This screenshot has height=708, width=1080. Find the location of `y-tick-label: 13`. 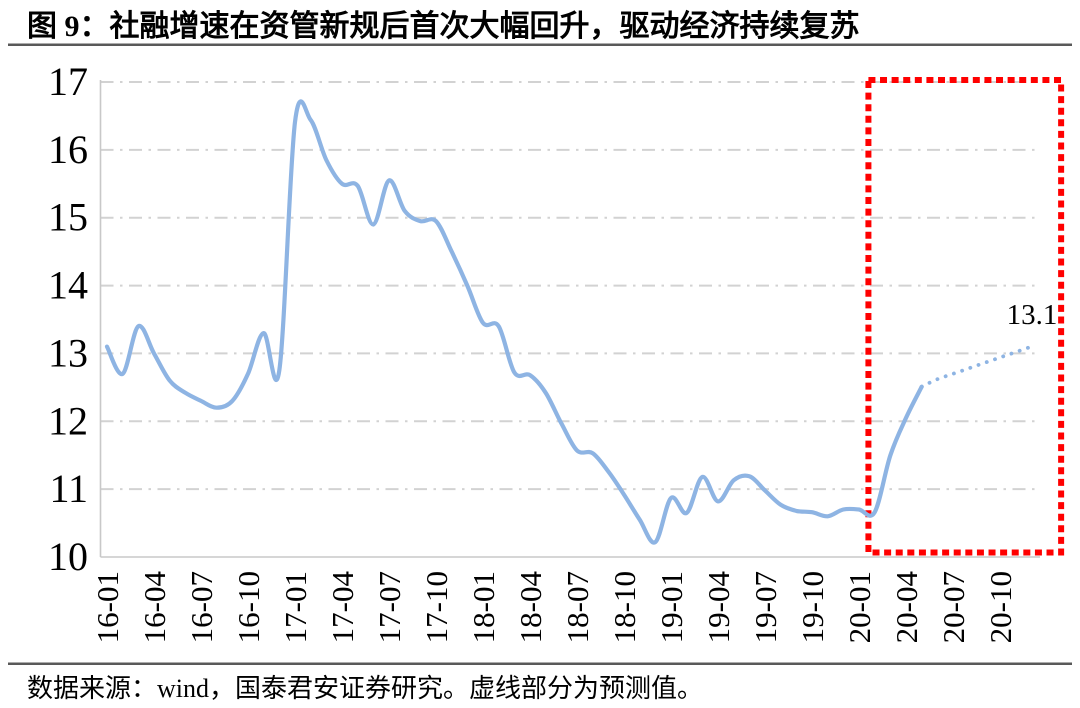

y-tick-label: 13 is located at coordinates (68, 352).